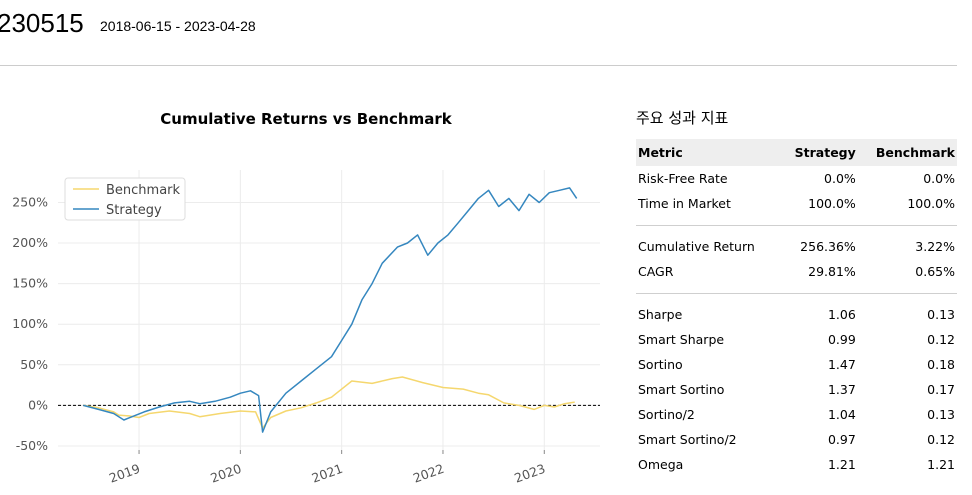 Image resolution: width=972 pixels, height=495 pixels. I want to click on benchmark-value: 0.65%, so click(935, 271).